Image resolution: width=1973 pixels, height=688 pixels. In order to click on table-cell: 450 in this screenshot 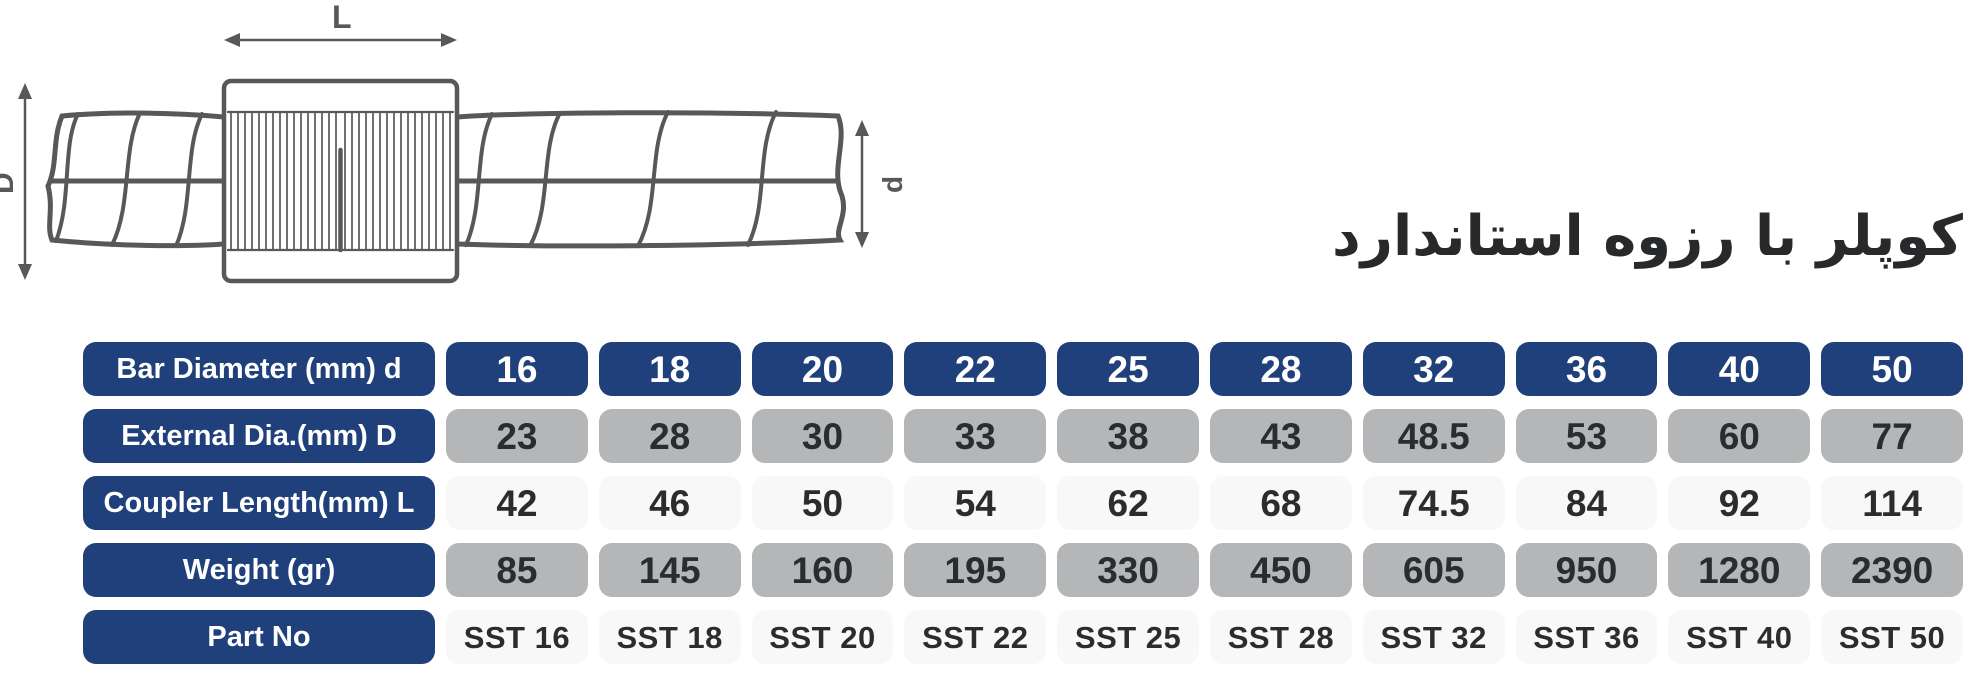, I will do `click(1281, 570)`.